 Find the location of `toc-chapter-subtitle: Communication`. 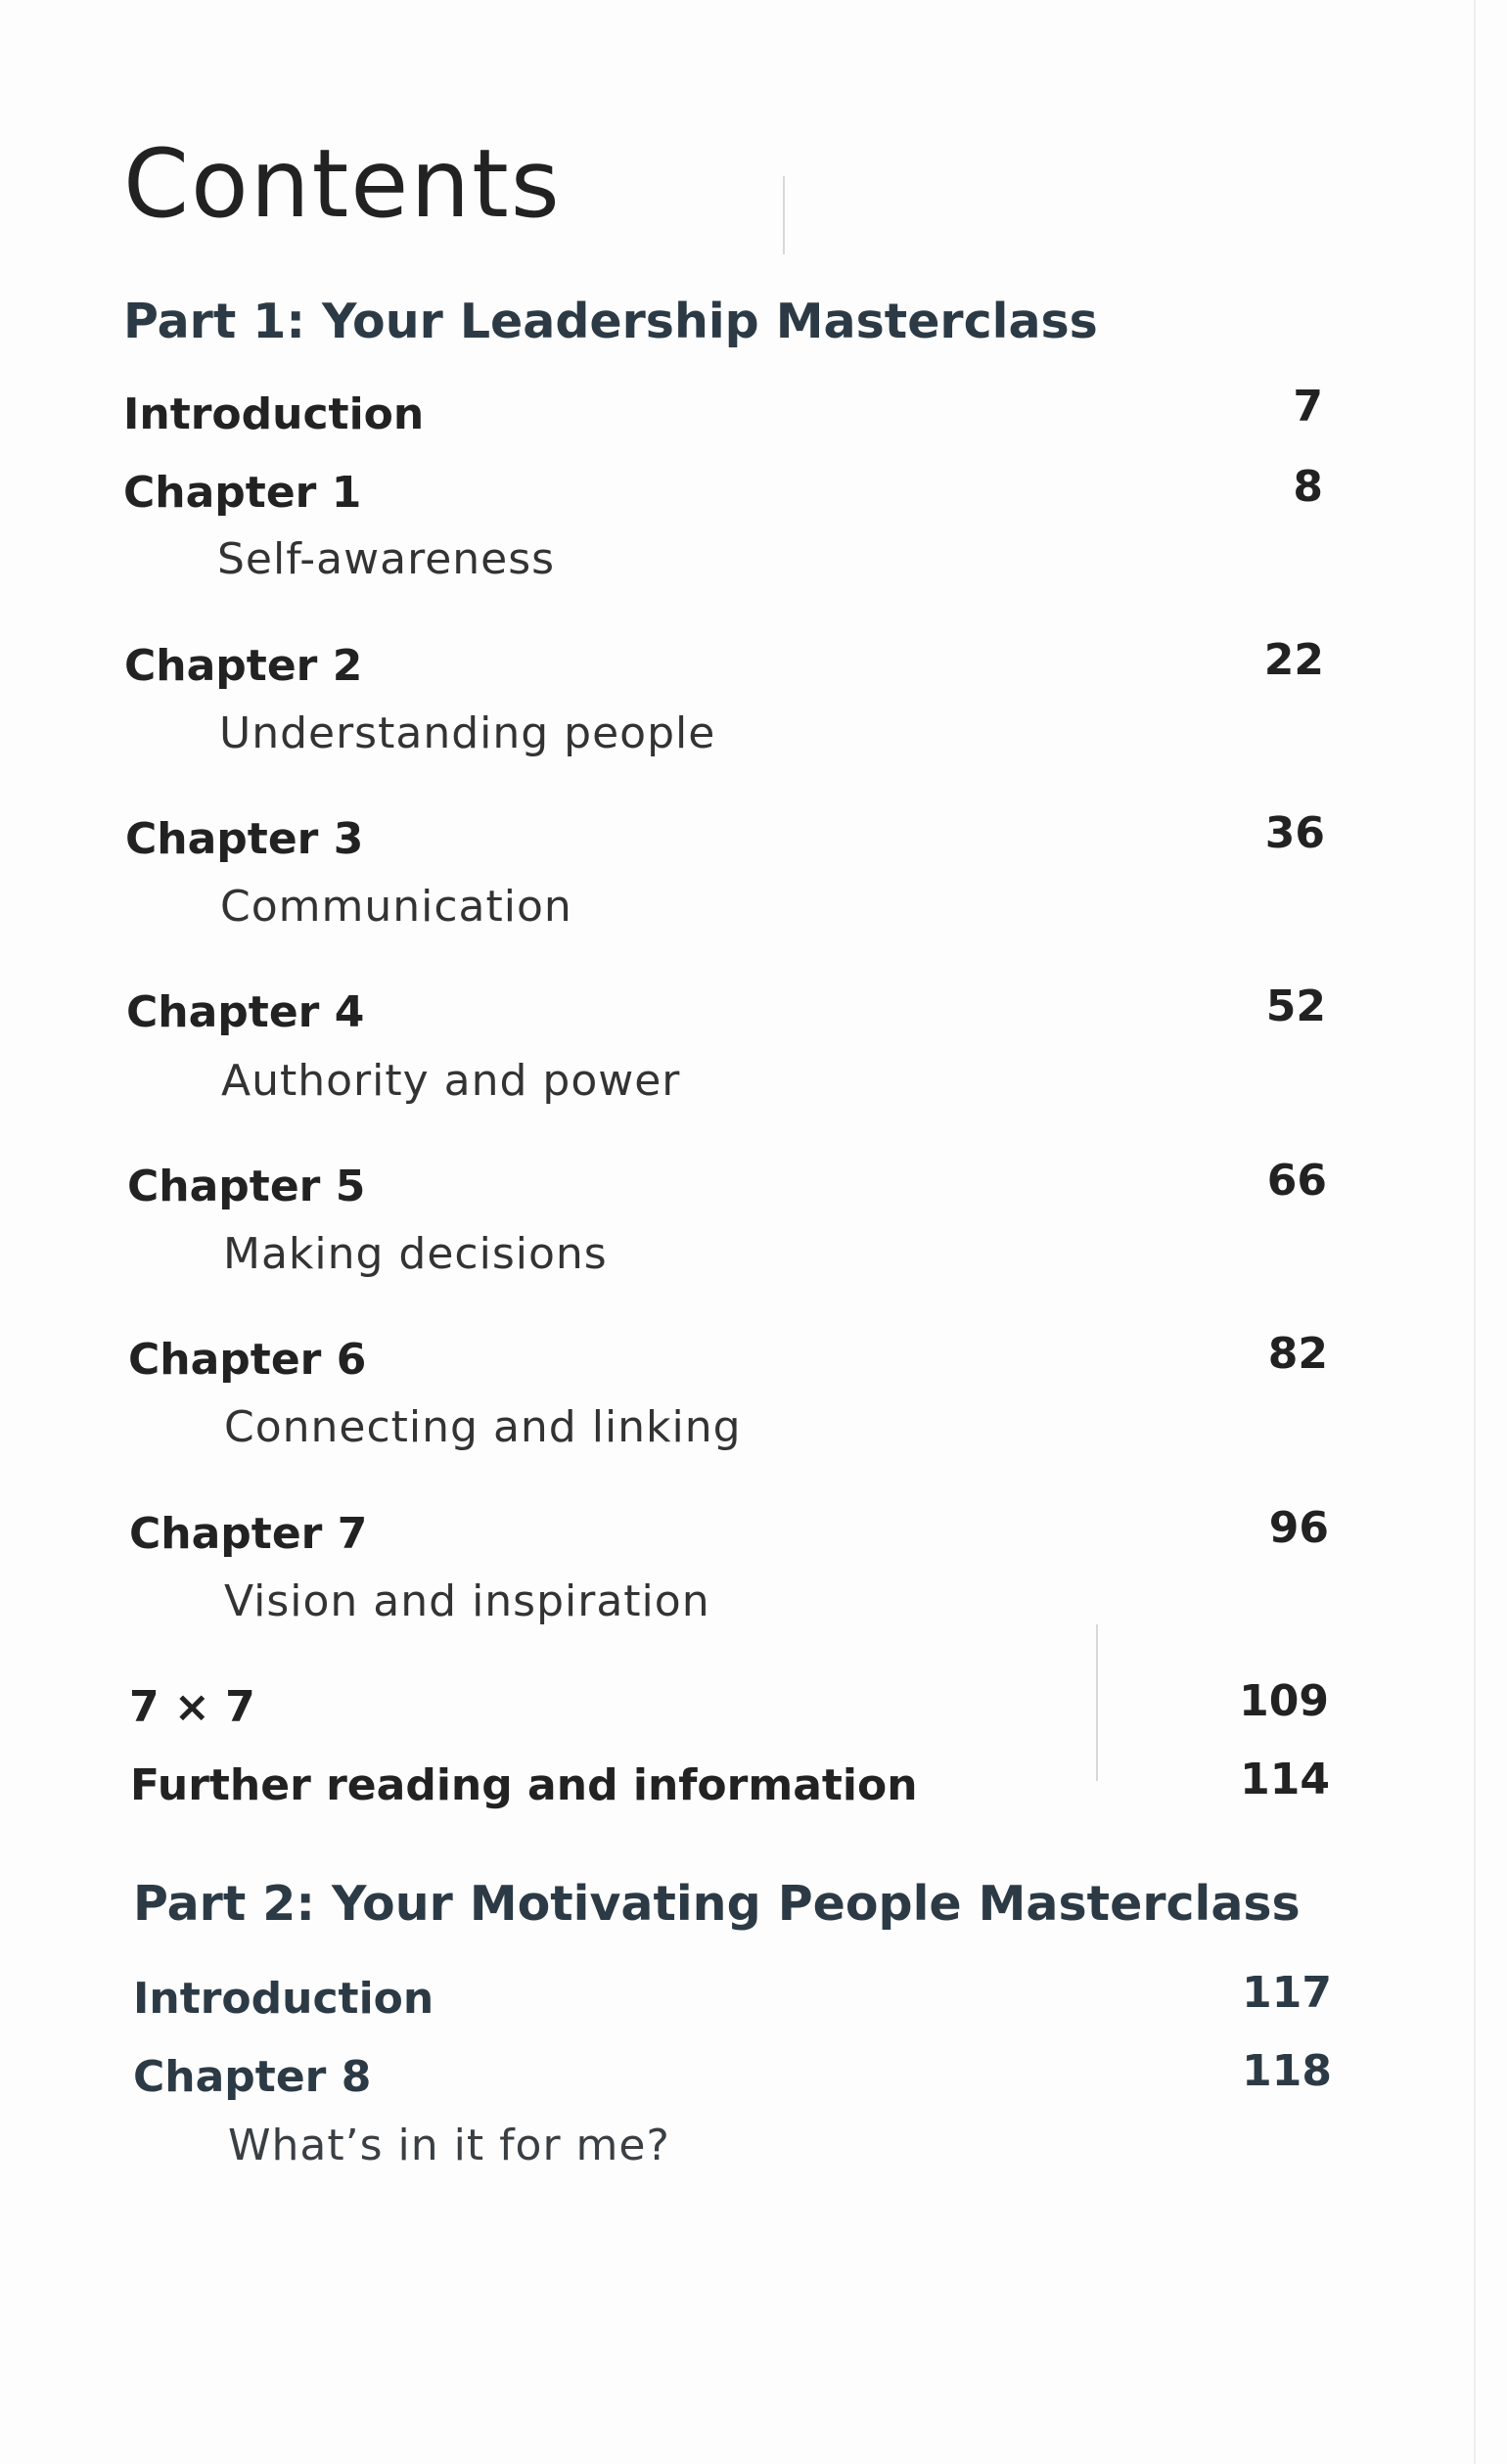

toc-chapter-subtitle: Communication is located at coordinates (396, 907).